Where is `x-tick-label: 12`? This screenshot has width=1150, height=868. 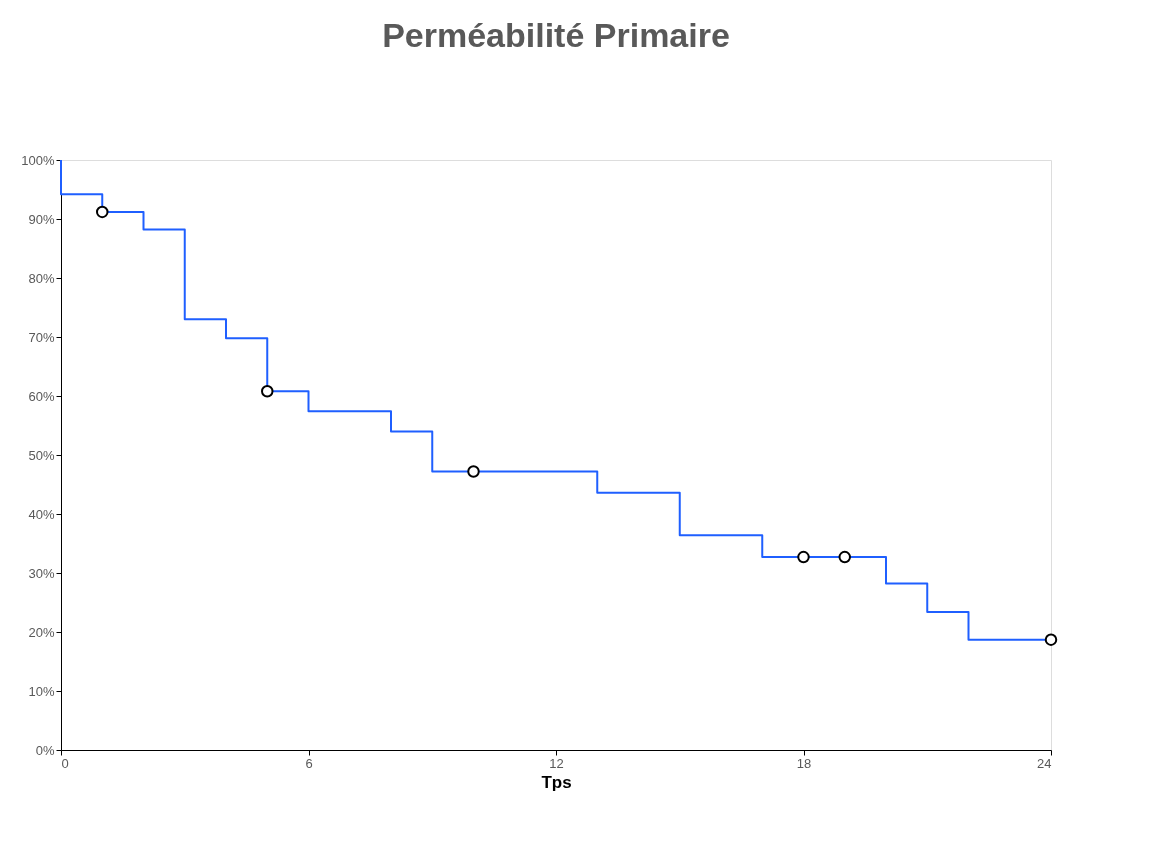
x-tick-label: 12 is located at coordinates (556, 763).